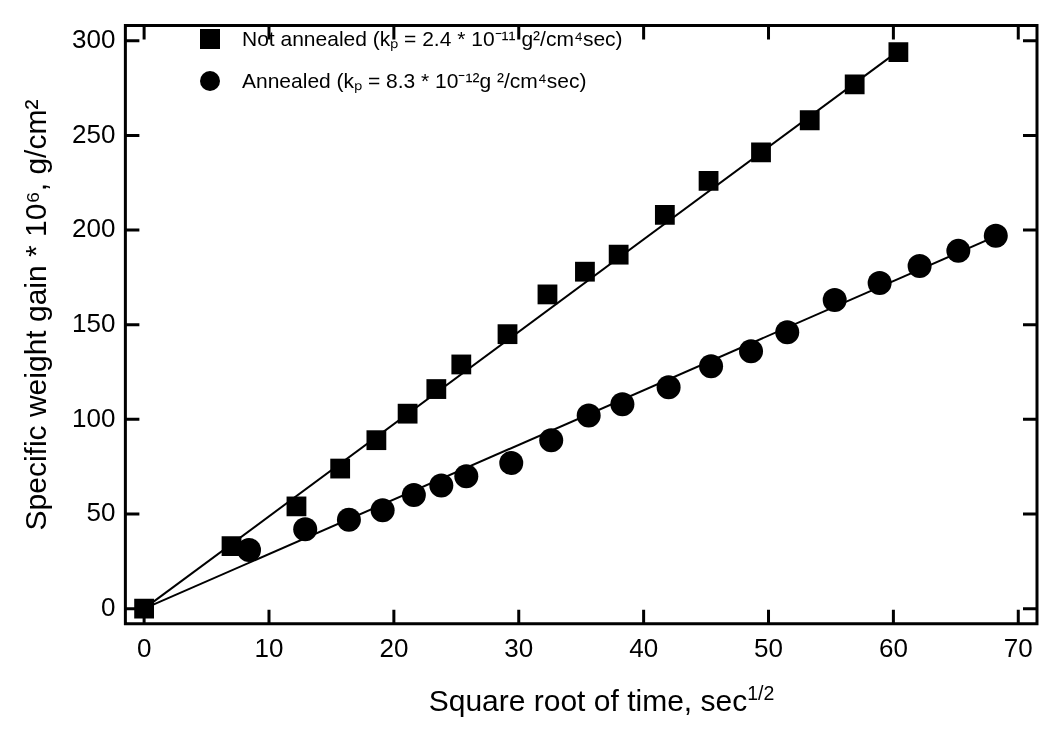  What do you see at coordinates (394, 647) in the screenshot?
I see `x-tick-label: 20` at bounding box center [394, 647].